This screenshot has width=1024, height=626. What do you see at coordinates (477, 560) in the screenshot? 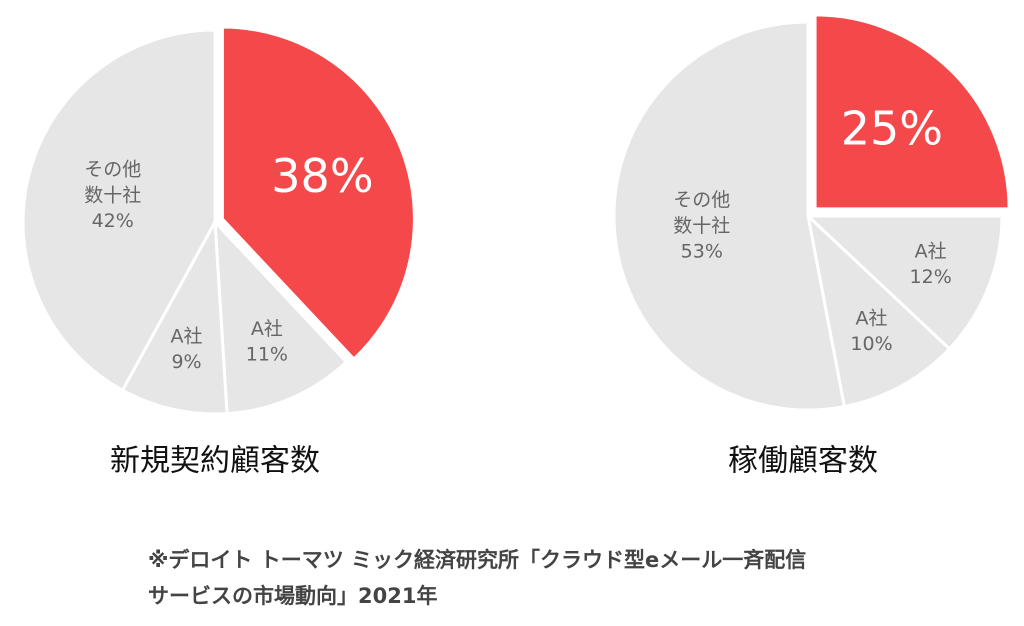
I see `footnote: ※デロイト トーマツ ミック経済研究所「クラウド型eメール一斉配信` at bounding box center [477, 560].